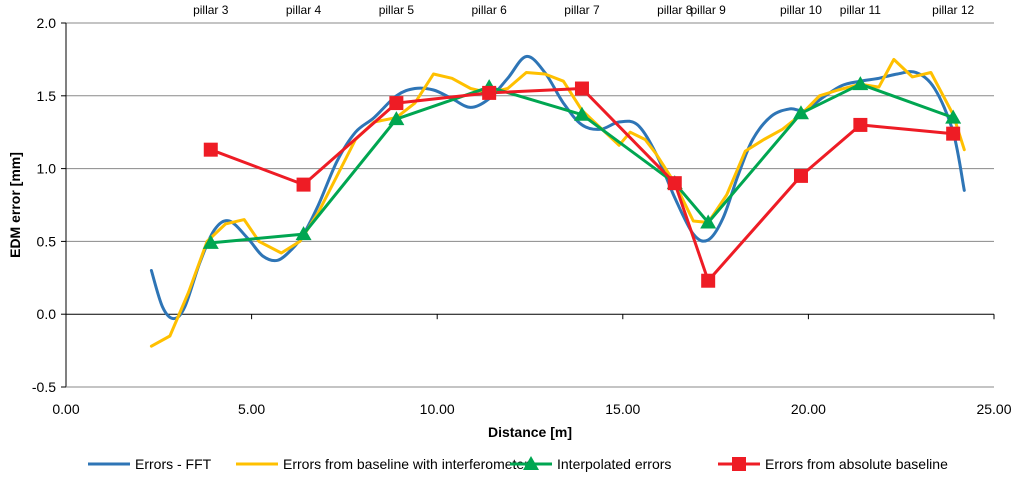 The image size is (1024, 478). I want to click on y-axis-title: EDM error [mm], so click(15, 205).